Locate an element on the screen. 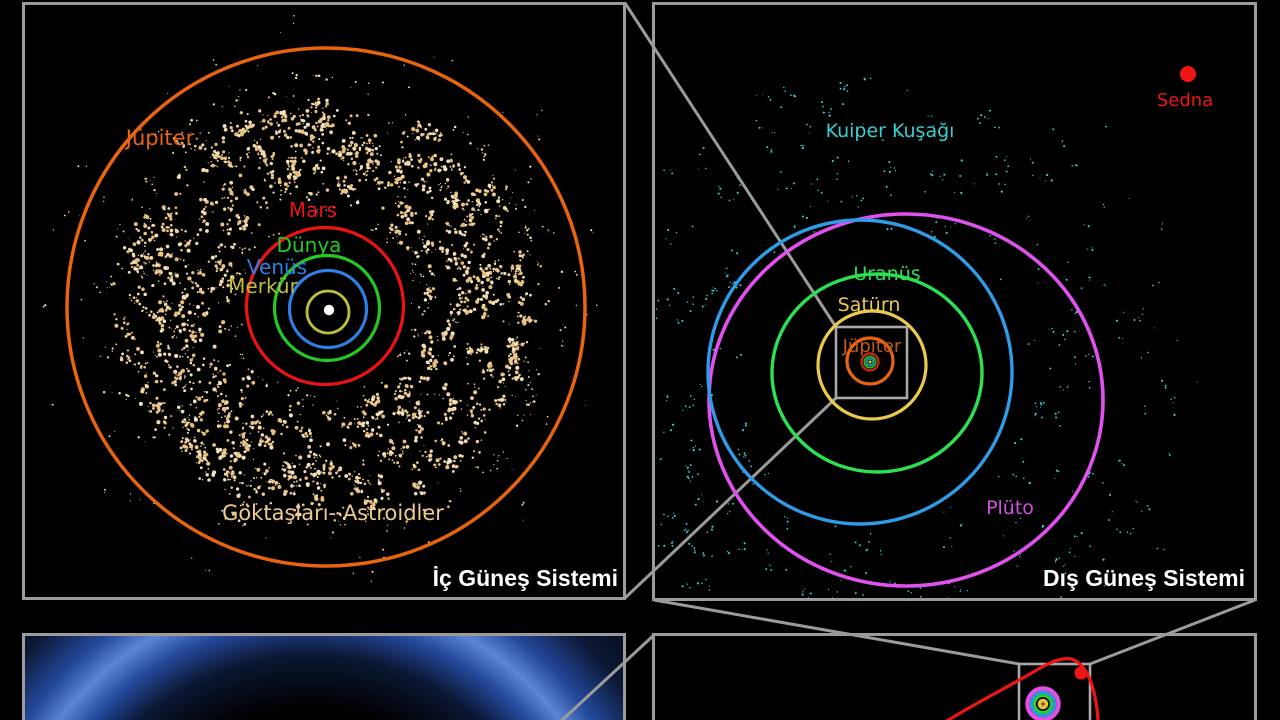 Image resolution: width=1280 pixels, height=720 pixels. uranus-label: Uranüs is located at coordinates (886, 274).